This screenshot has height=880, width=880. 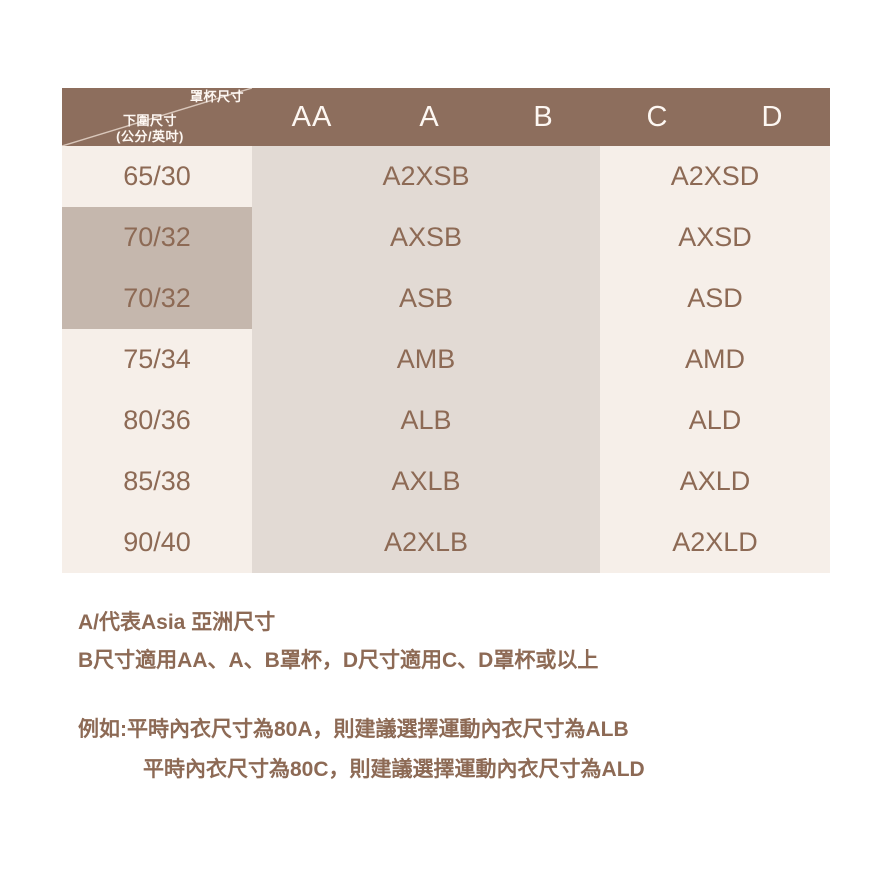 I want to click on example-line-1: 例如:平時內衣尺寸為80A，則建議選擇運動內衣尺寸為ALB, so click(x=353, y=729).